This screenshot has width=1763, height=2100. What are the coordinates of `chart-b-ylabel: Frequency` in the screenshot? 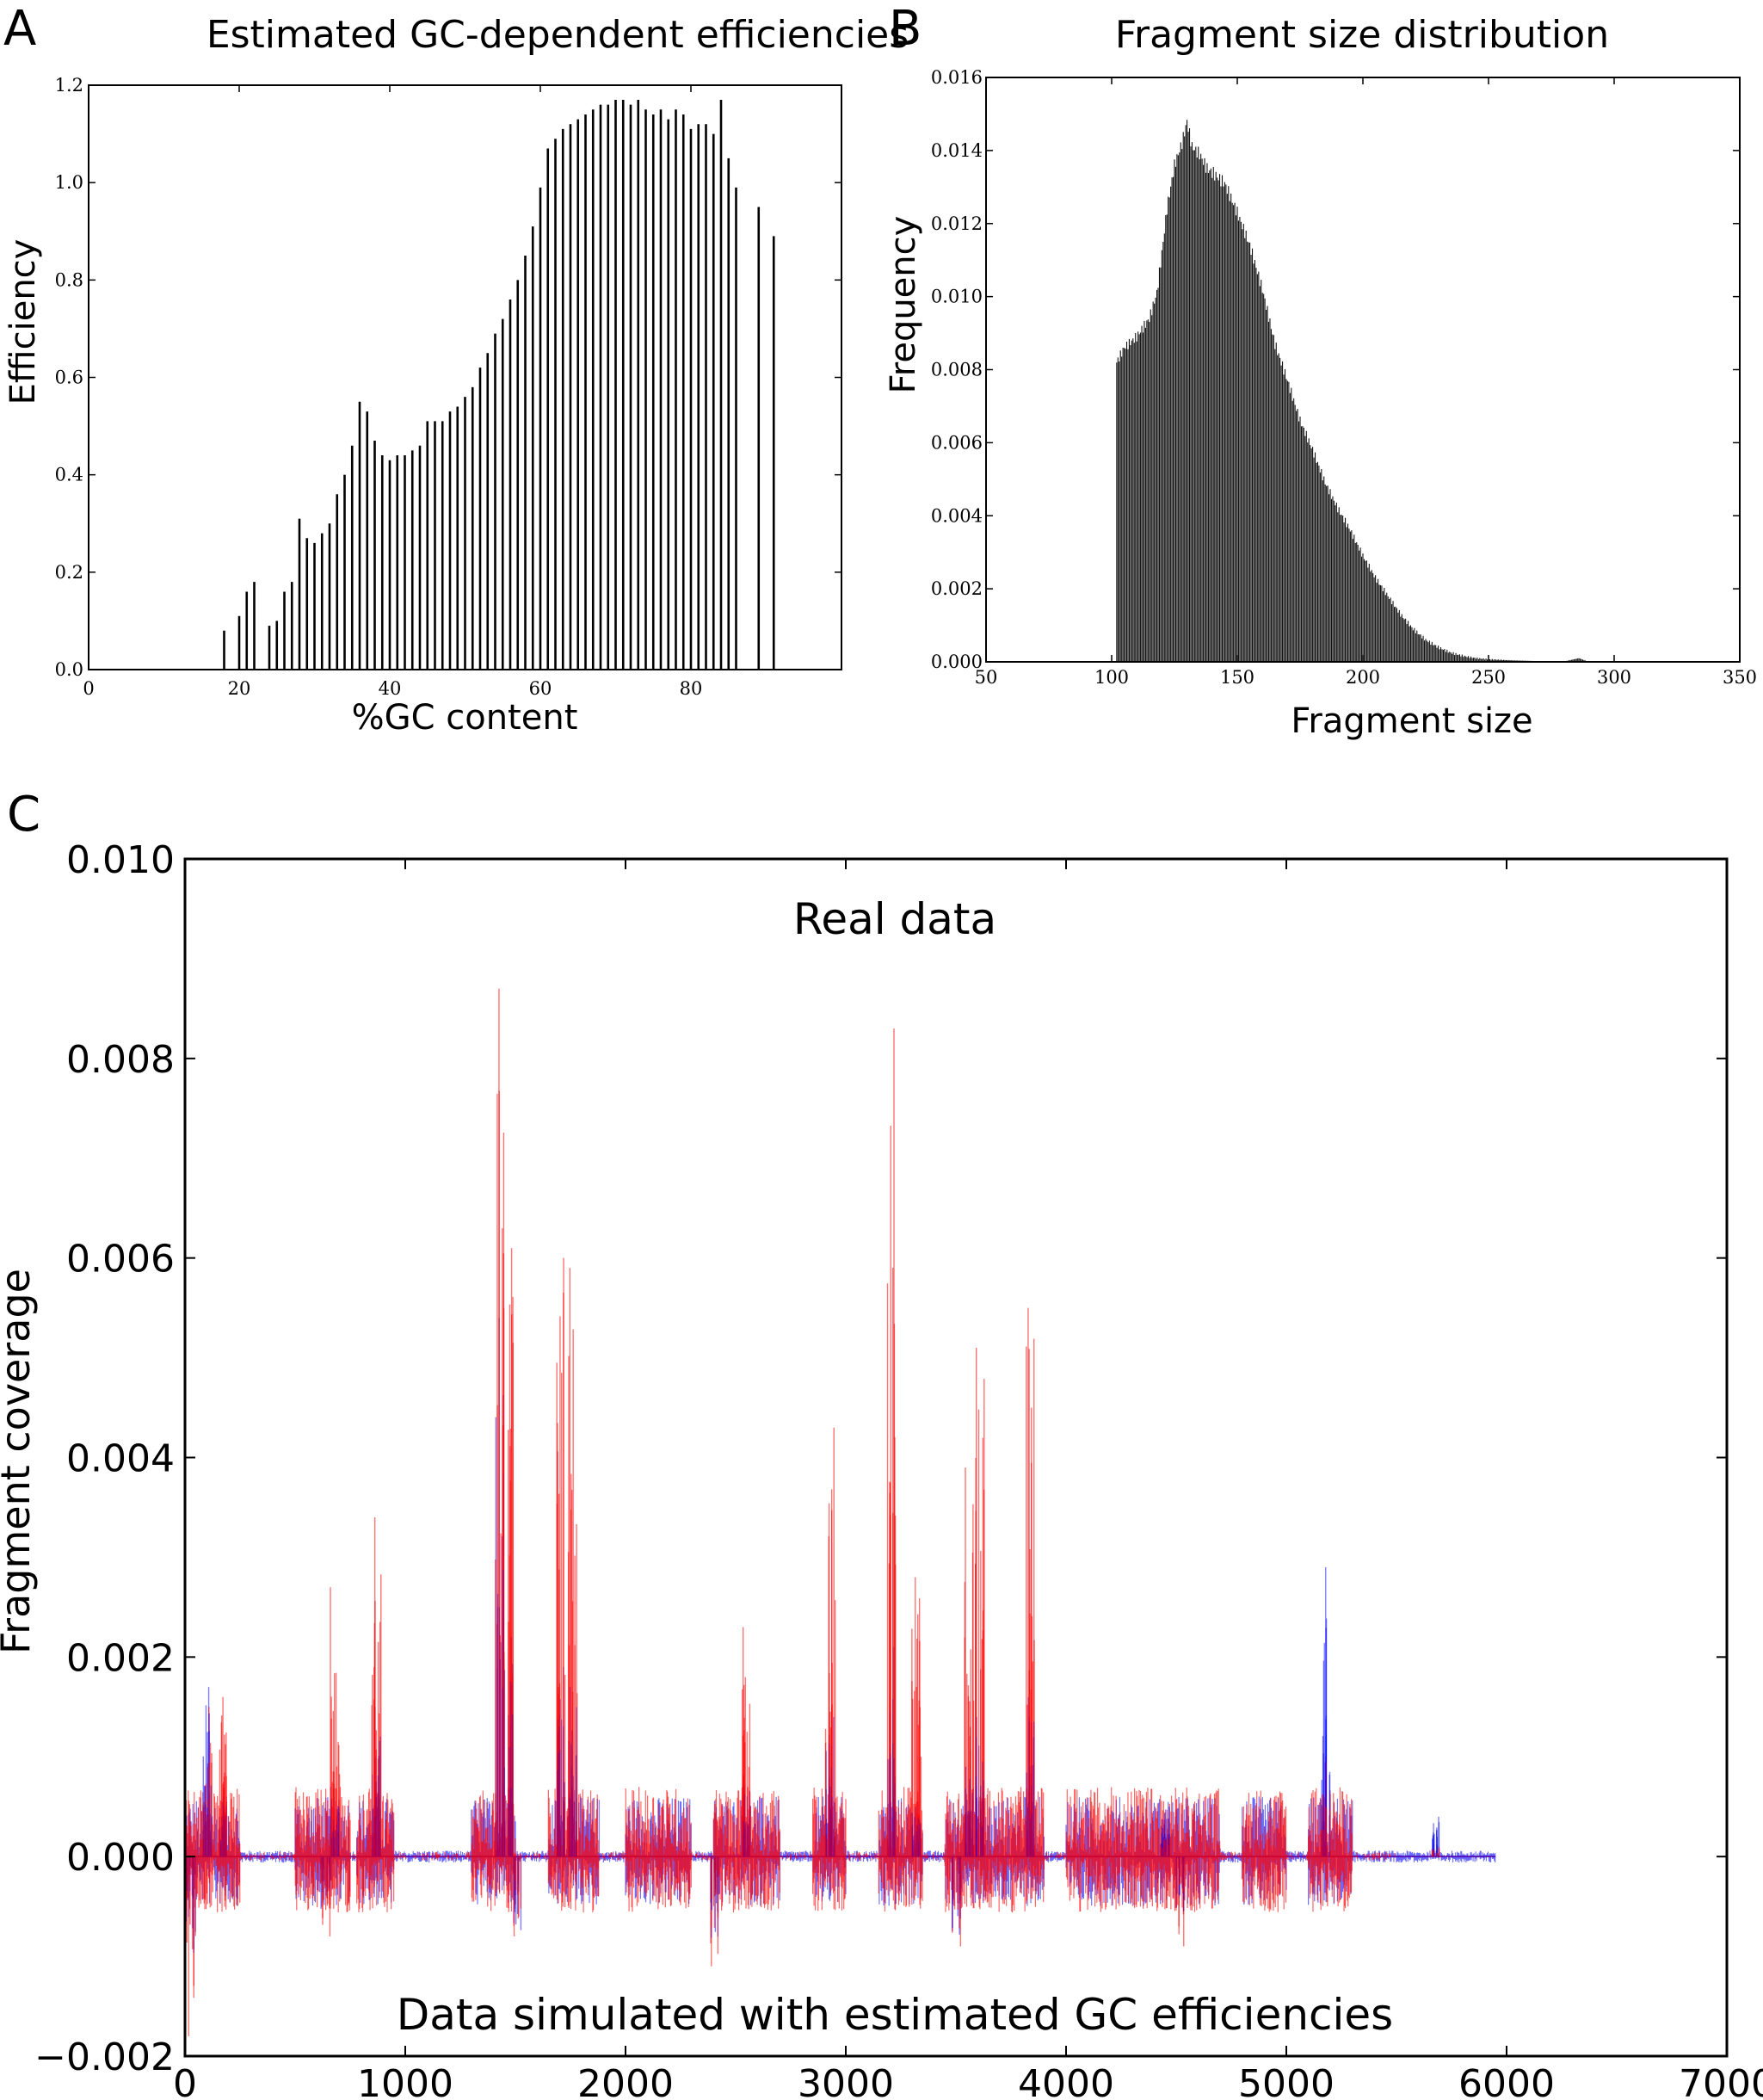 It's located at (904, 305).